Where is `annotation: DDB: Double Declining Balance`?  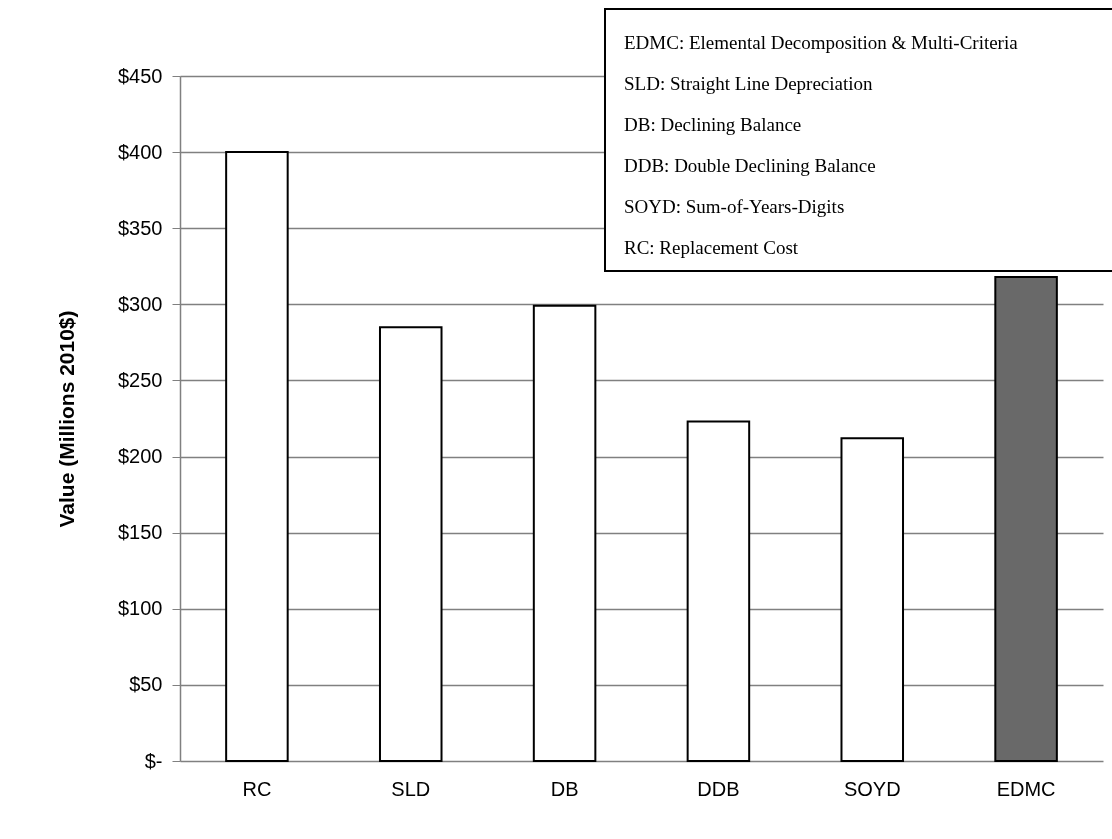
annotation: DDB: Double Declining Balance is located at coordinates (750, 166).